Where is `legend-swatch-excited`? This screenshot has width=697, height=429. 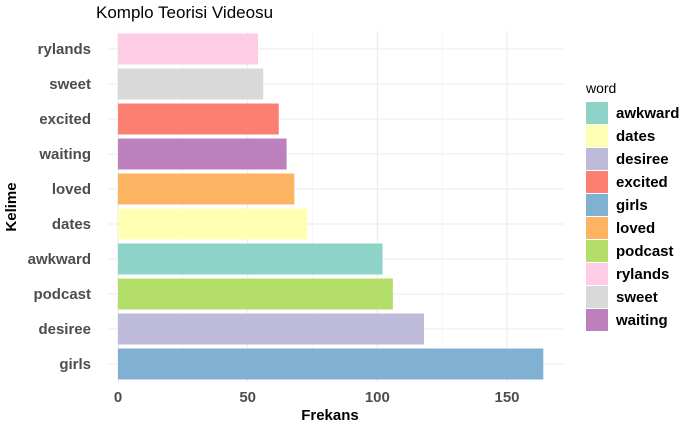 legend-swatch-excited is located at coordinates (597, 182).